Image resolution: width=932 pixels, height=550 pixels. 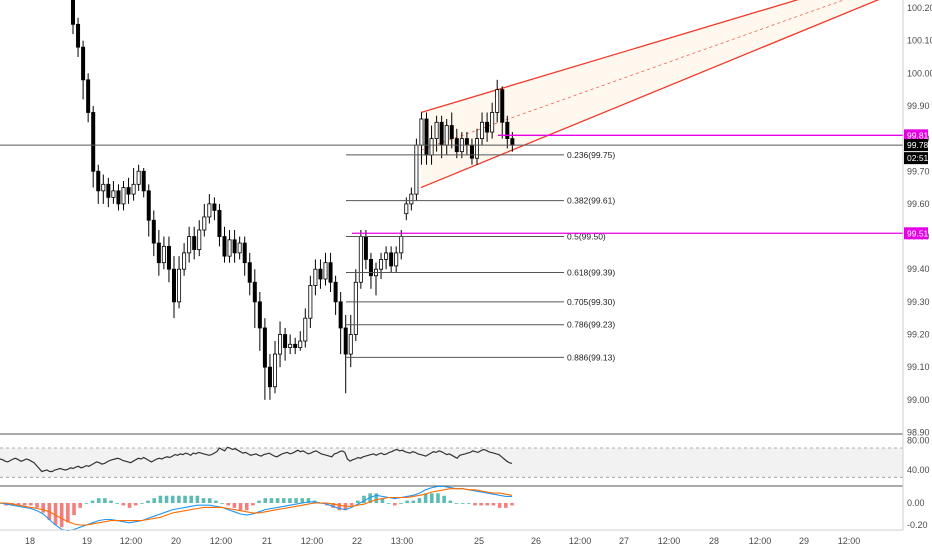 I want to click on rsi-tick-label: 40.00, so click(x=918, y=470).